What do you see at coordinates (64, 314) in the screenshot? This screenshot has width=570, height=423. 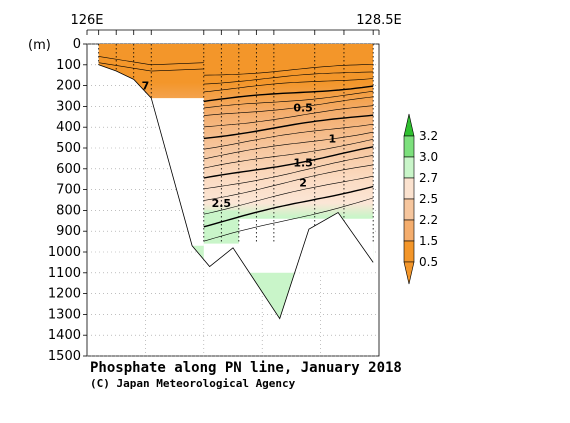 I see `y-tick-label-1300: 1300` at bounding box center [64, 314].